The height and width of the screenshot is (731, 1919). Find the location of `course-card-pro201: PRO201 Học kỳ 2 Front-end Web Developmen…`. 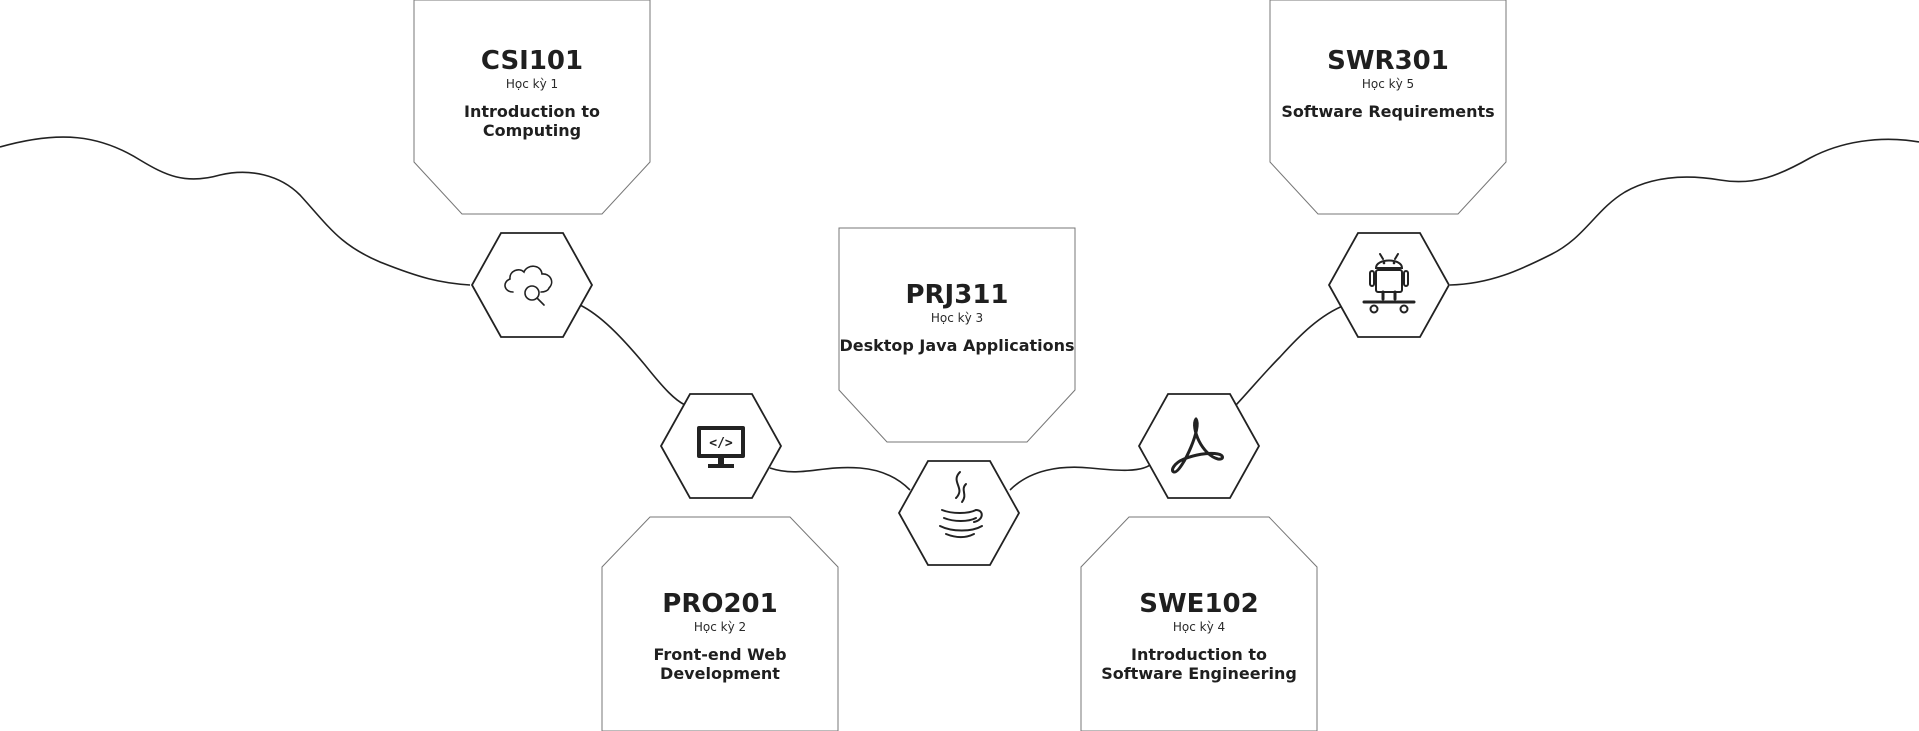

course-card-pro201: PRO201 Học kỳ 2 Front-end Web Developmen… is located at coordinates (720, 623).